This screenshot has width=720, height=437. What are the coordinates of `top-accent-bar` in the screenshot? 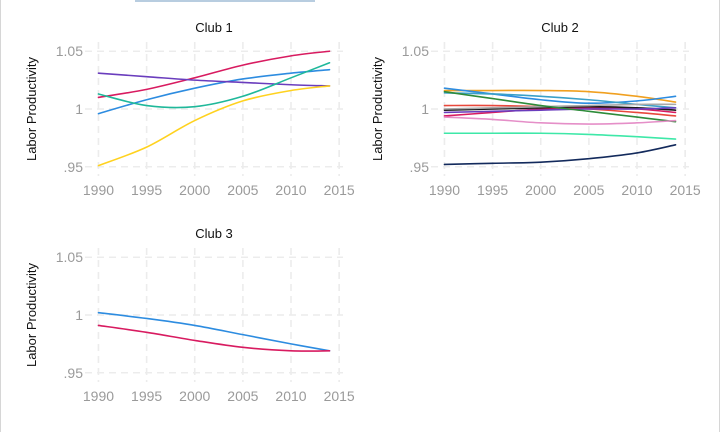 It's located at (225, 1).